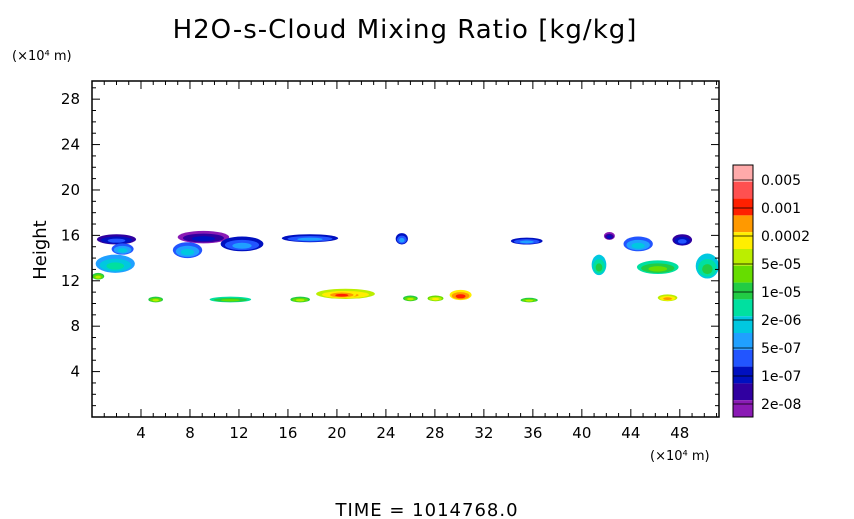 The image size is (854, 519). I want to click on x-tick-label: 4, so click(141, 433).